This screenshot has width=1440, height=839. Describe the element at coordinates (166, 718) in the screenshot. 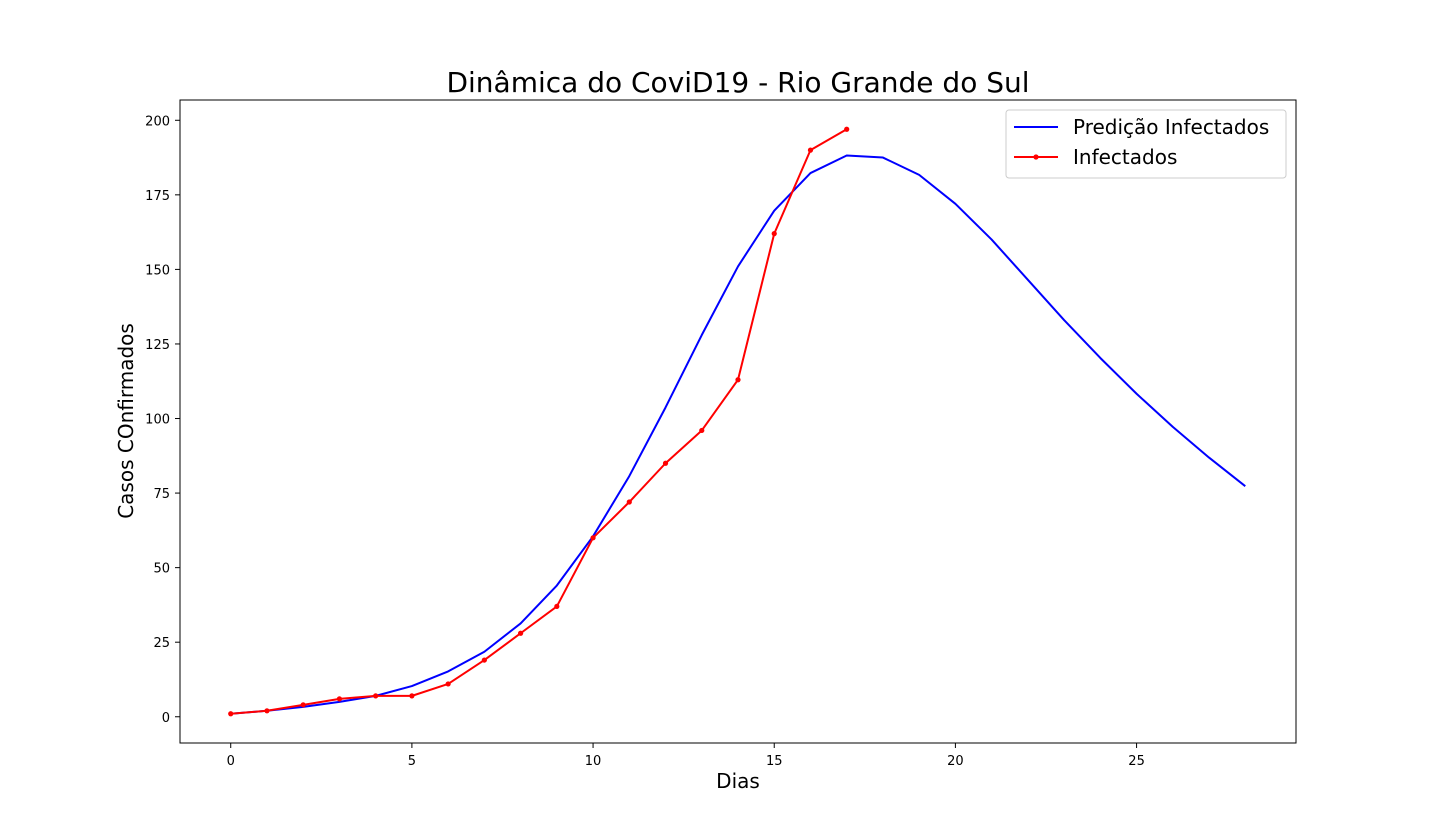

I see `y-tick-label: 0` at that location.